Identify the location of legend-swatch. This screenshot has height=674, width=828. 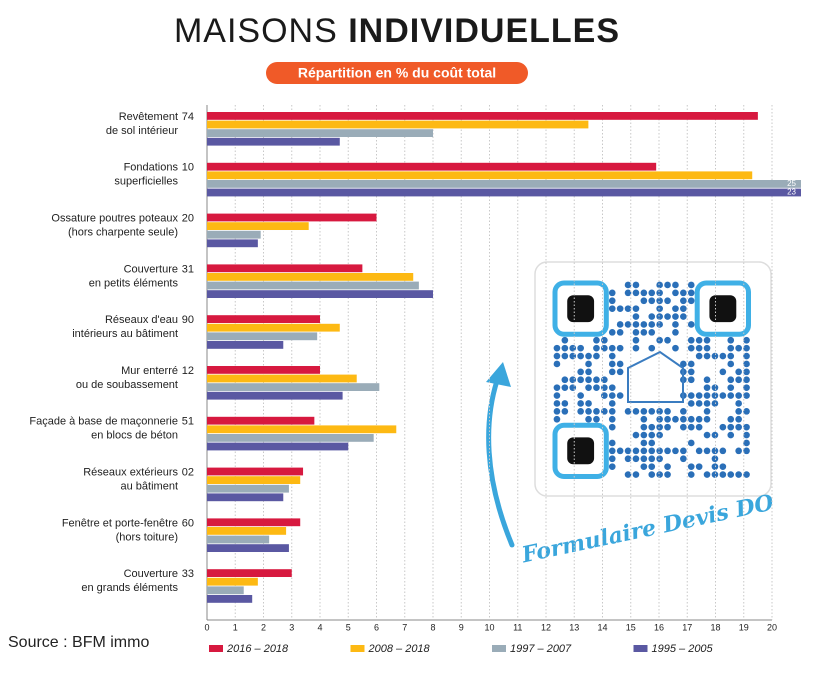
(357, 648).